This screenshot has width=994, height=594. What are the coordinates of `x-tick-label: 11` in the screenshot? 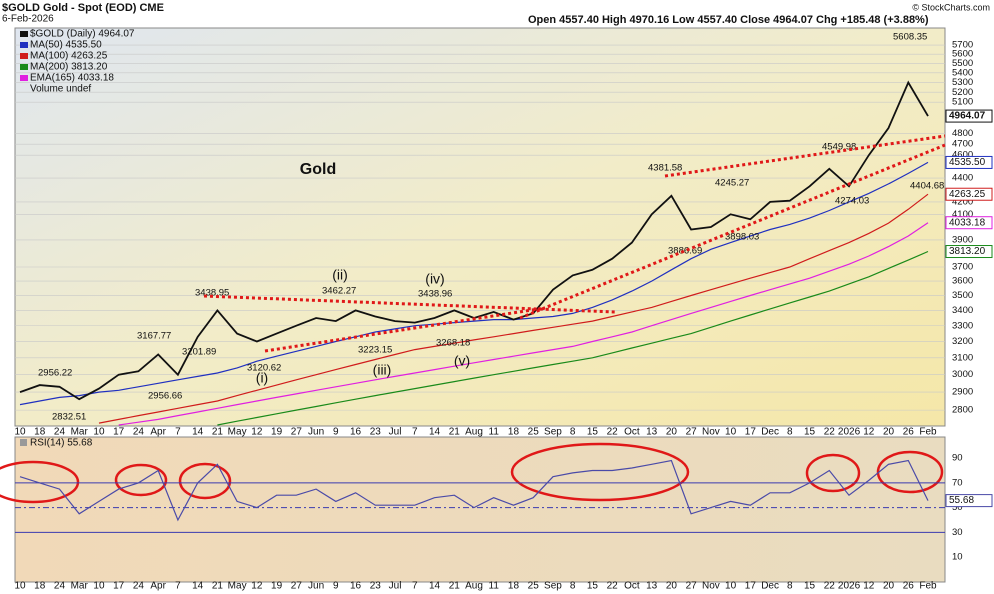 It's located at (494, 432).